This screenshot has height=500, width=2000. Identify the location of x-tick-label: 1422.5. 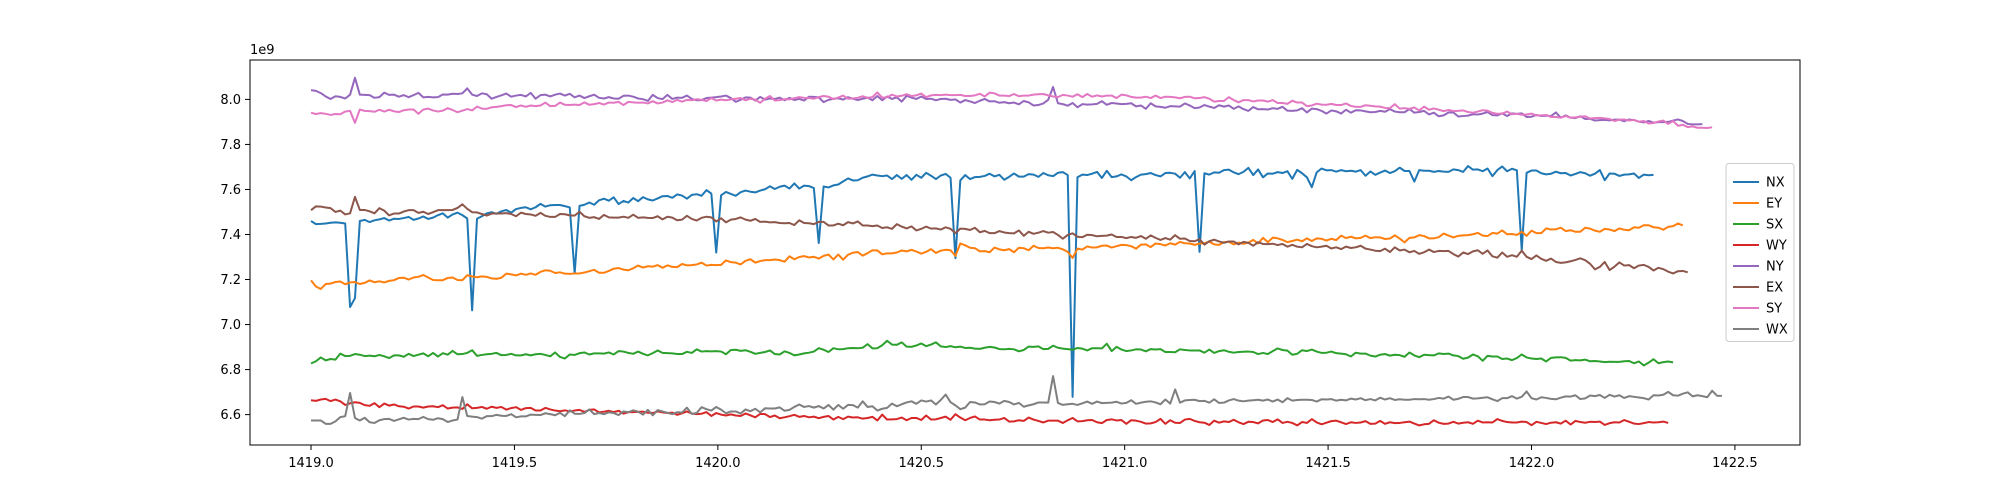
(1735, 463).